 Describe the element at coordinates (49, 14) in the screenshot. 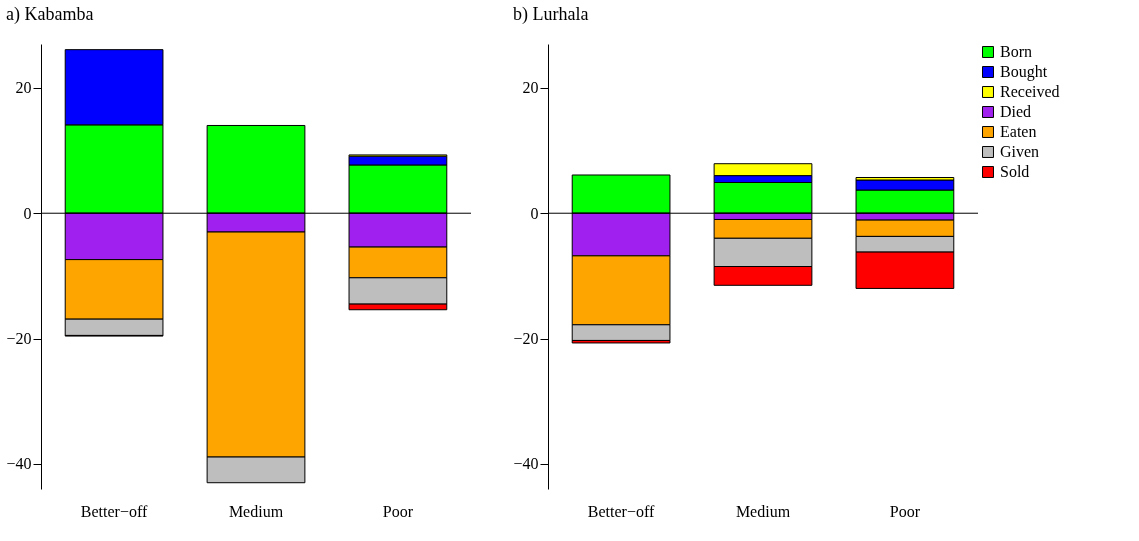

I see `chart-title: a) Kabamba` at that location.